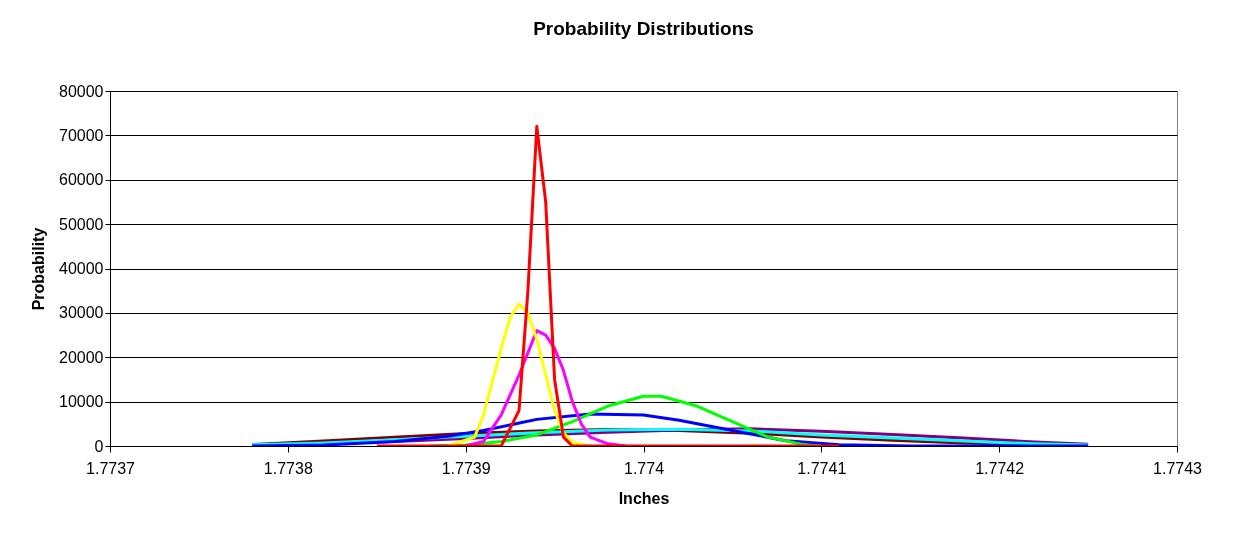 The width and height of the screenshot is (1238, 554). I want to click on y-tick-label: 30000, so click(81, 313).